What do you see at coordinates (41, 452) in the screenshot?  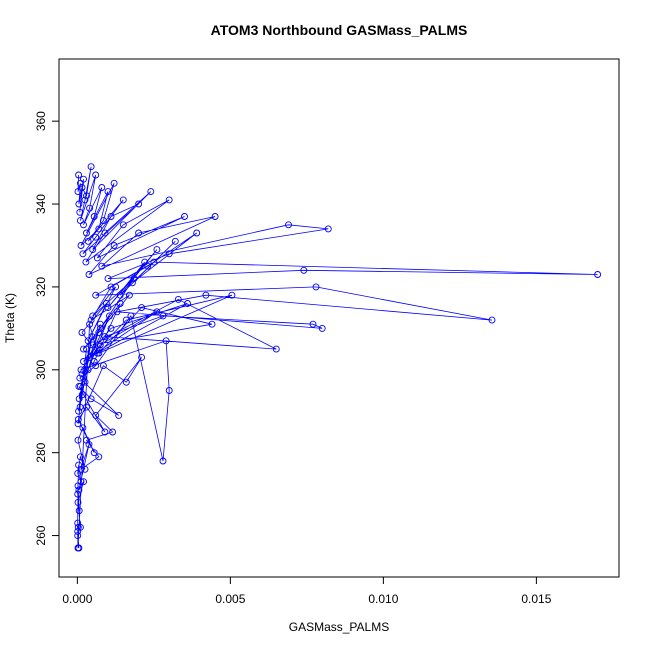 I see `y-tick-label: 280` at bounding box center [41, 452].